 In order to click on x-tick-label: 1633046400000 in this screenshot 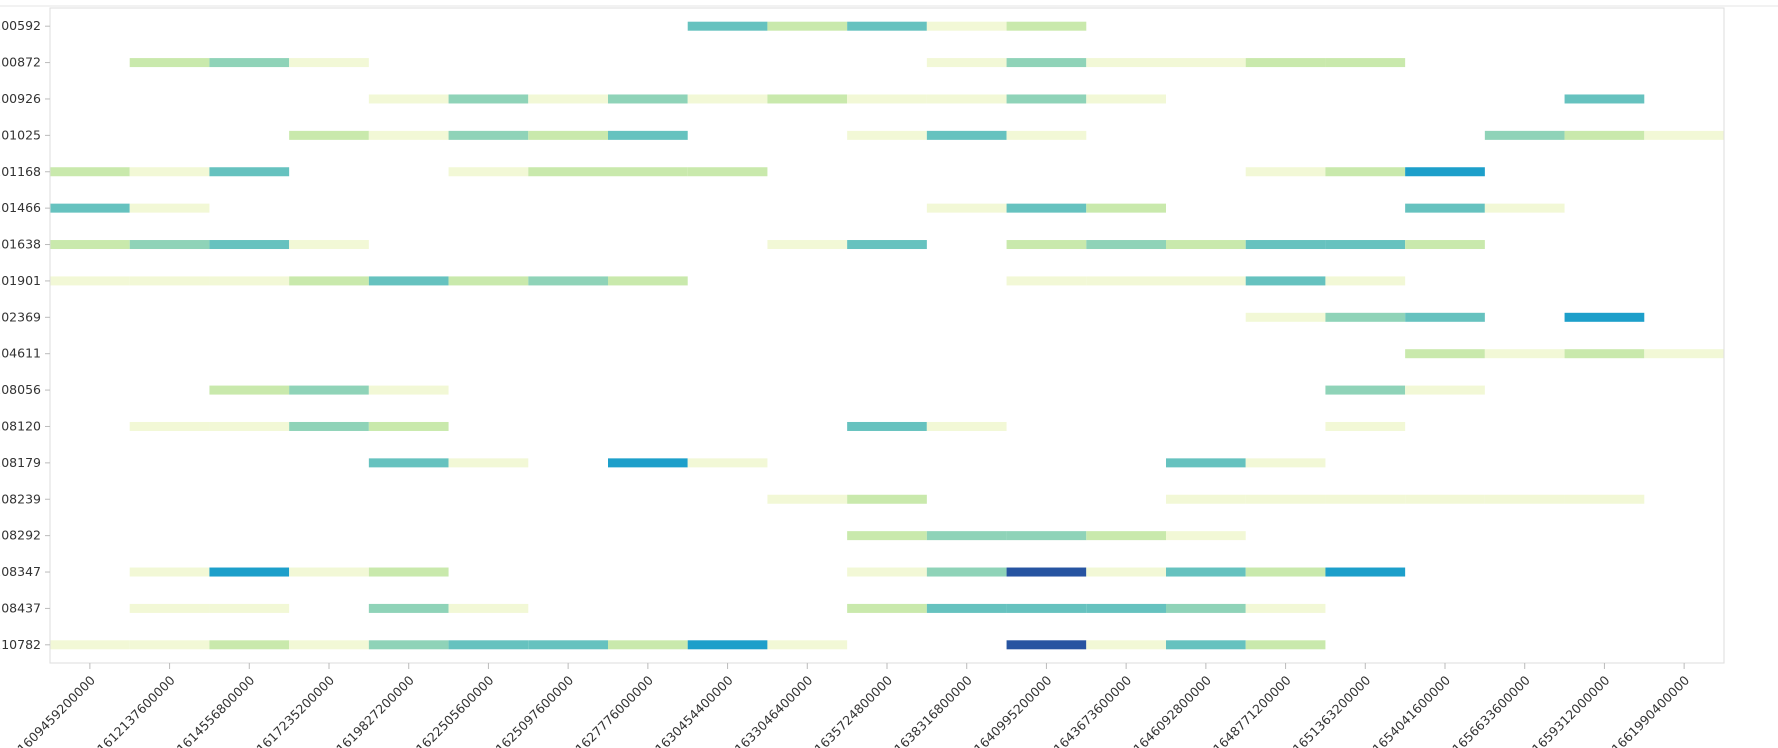, I will do `click(774, 710)`.